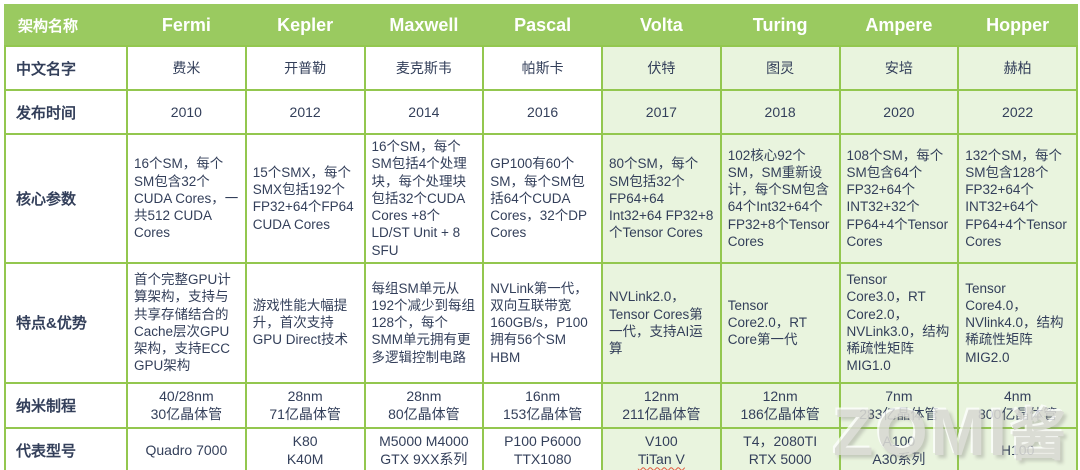 The width and height of the screenshot is (1080, 470). Describe the element at coordinates (899, 405) in the screenshot. I see `cell-process-ampere: 7nm 283亿晶体管` at that location.